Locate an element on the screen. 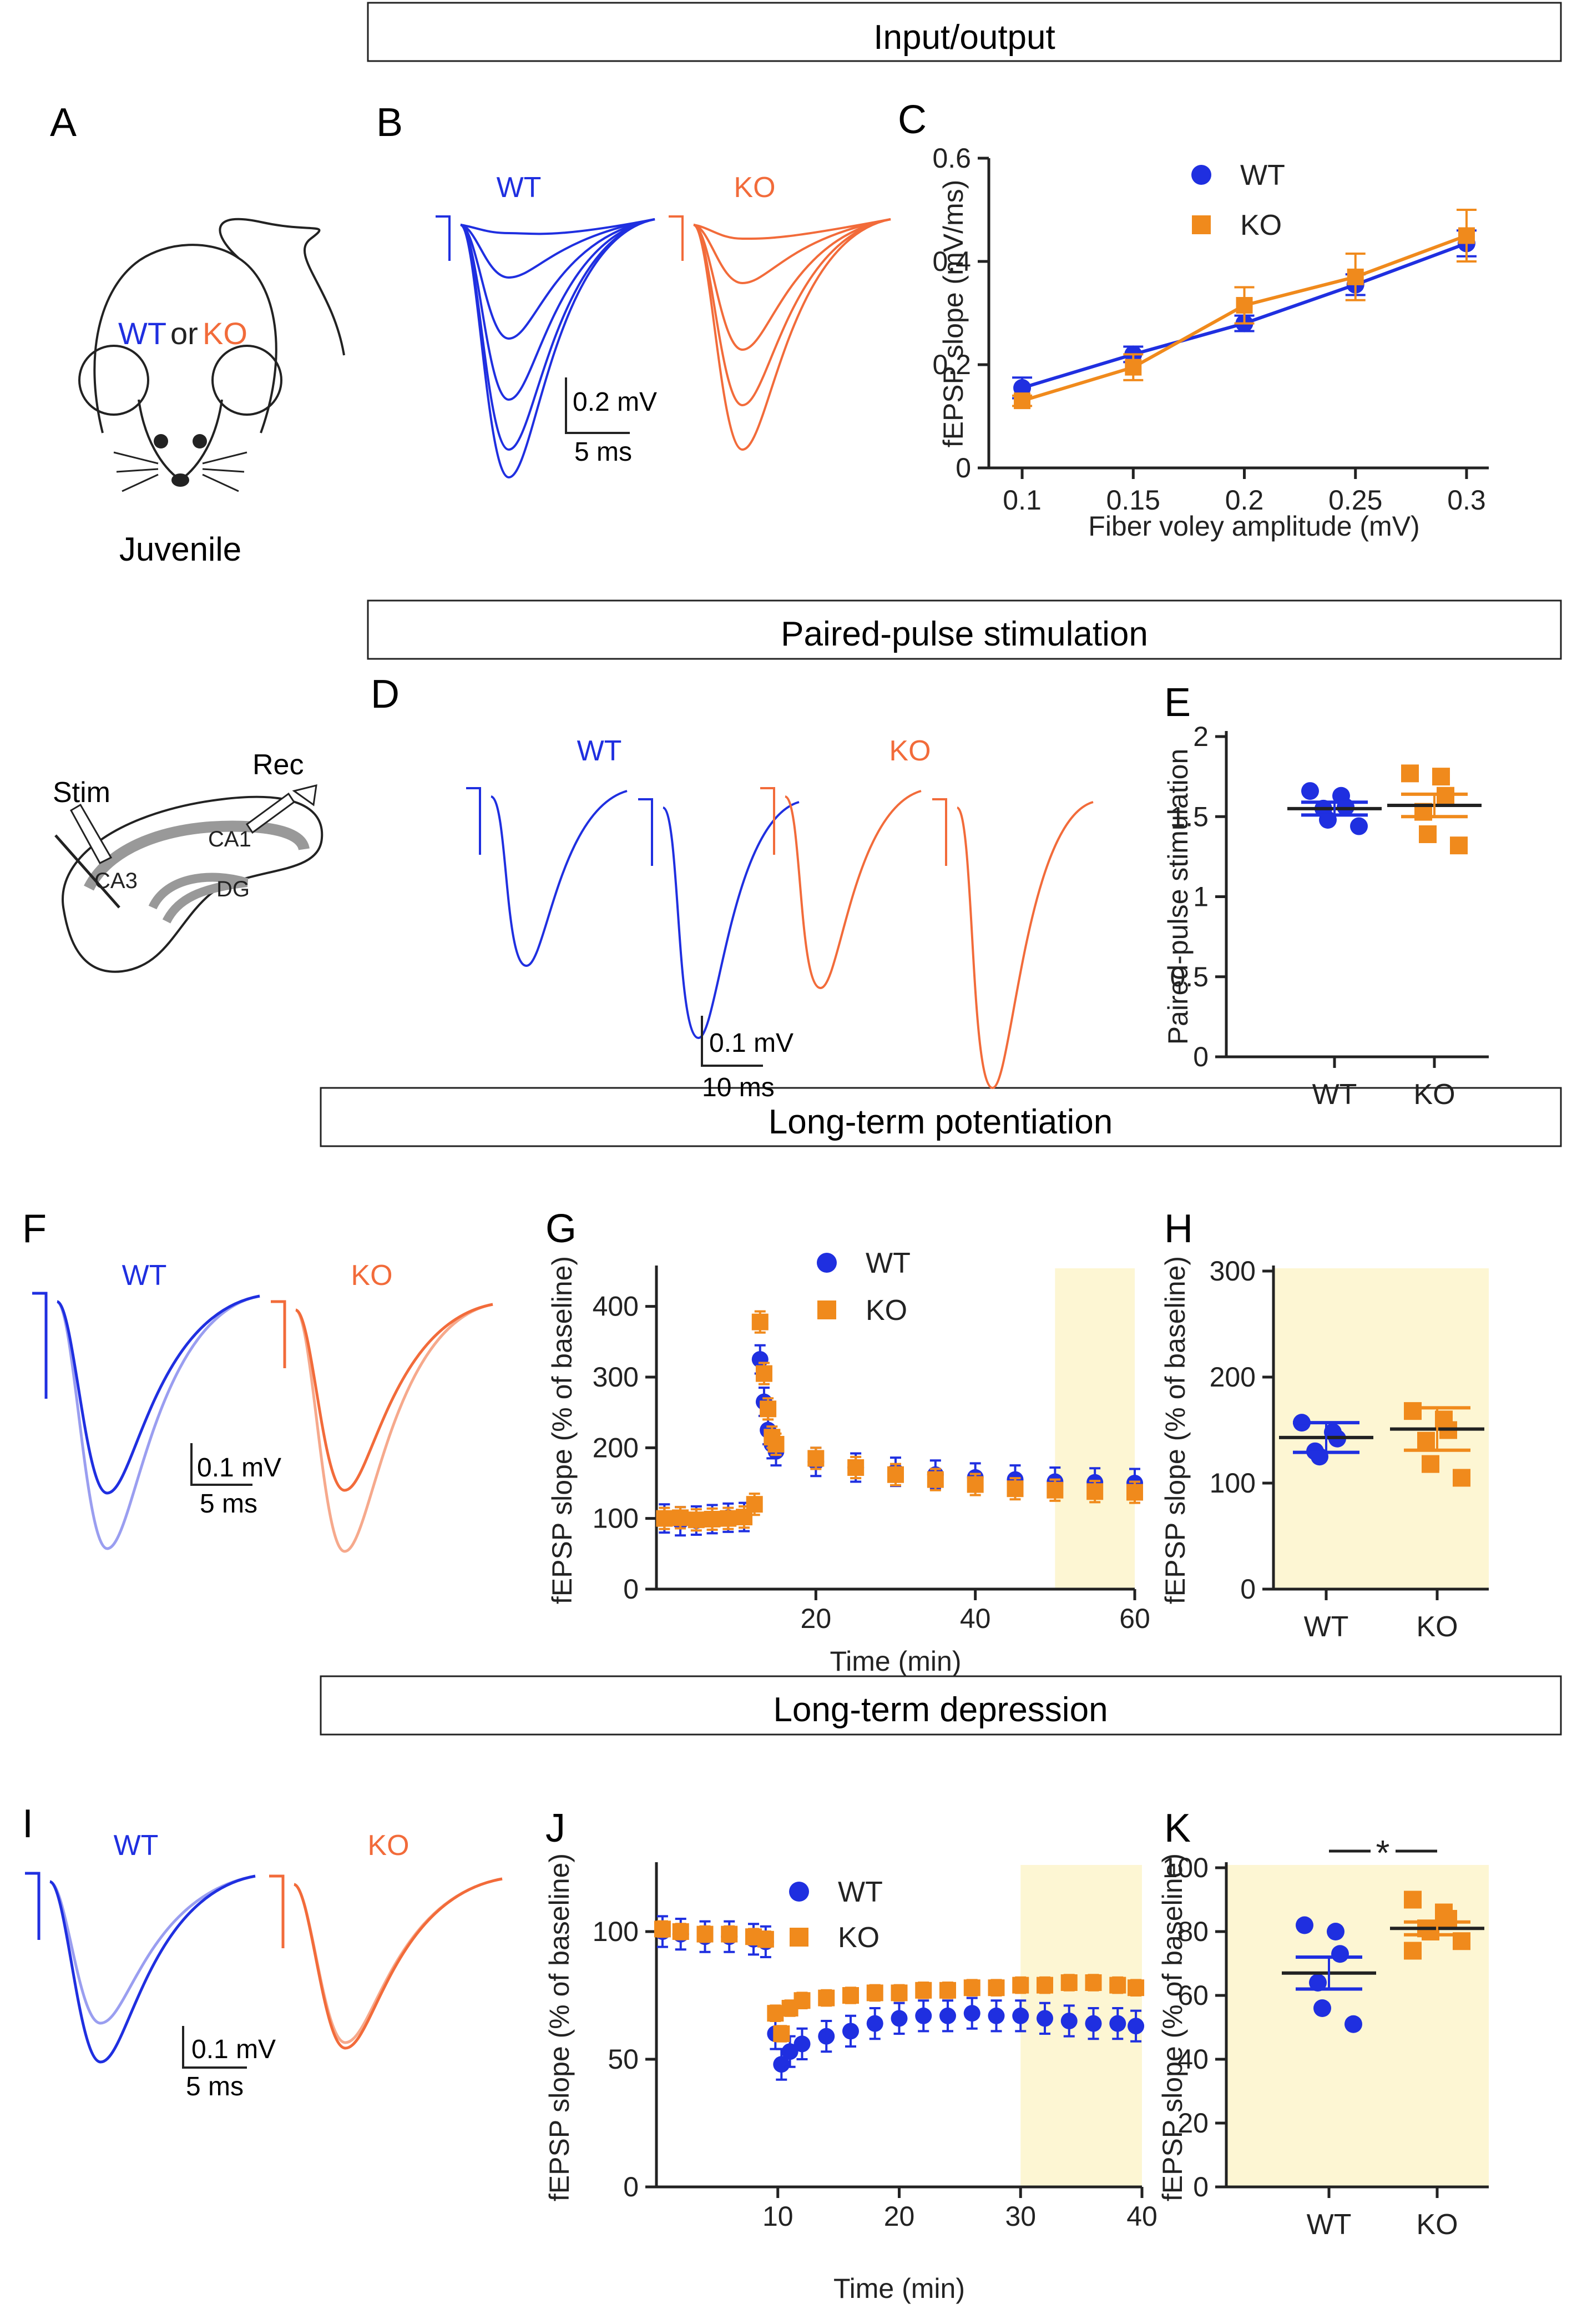  y-tick-label: 2 is located at coordinates (1201, 736).